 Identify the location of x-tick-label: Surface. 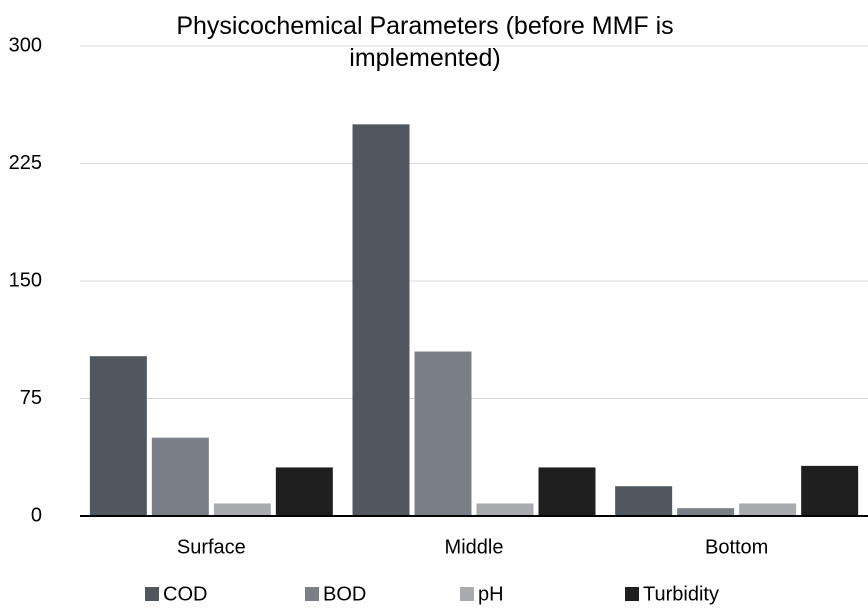
(211, 547).